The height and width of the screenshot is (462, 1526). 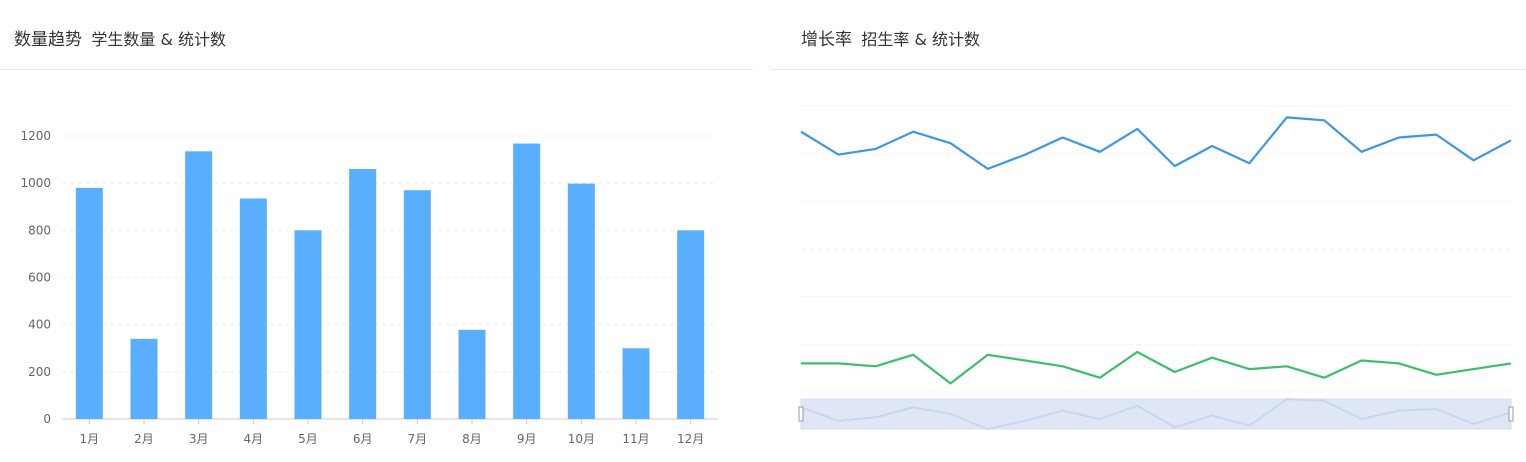 I want to click on zoom-handle-right, so click(x=1511, y=414).